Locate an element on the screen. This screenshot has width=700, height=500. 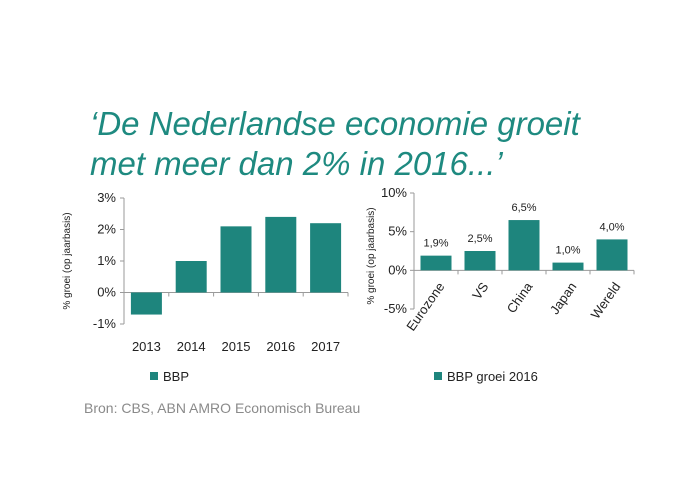
data-label: 1,9% is located at coordinates (435, 244).